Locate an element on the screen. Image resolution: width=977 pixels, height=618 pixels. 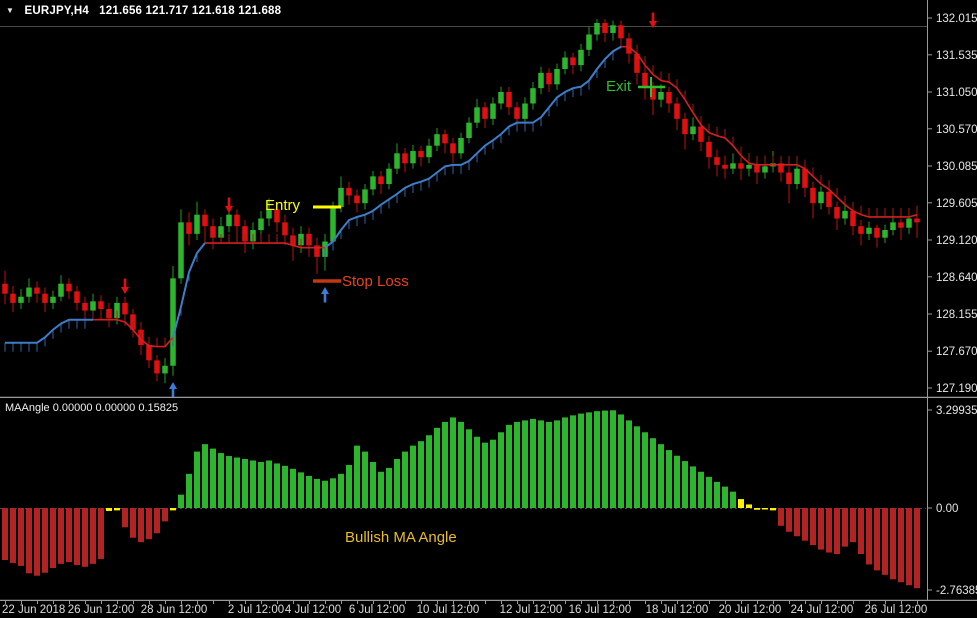
price-axis-label: 128.155 is located at coordinates (956, 315).